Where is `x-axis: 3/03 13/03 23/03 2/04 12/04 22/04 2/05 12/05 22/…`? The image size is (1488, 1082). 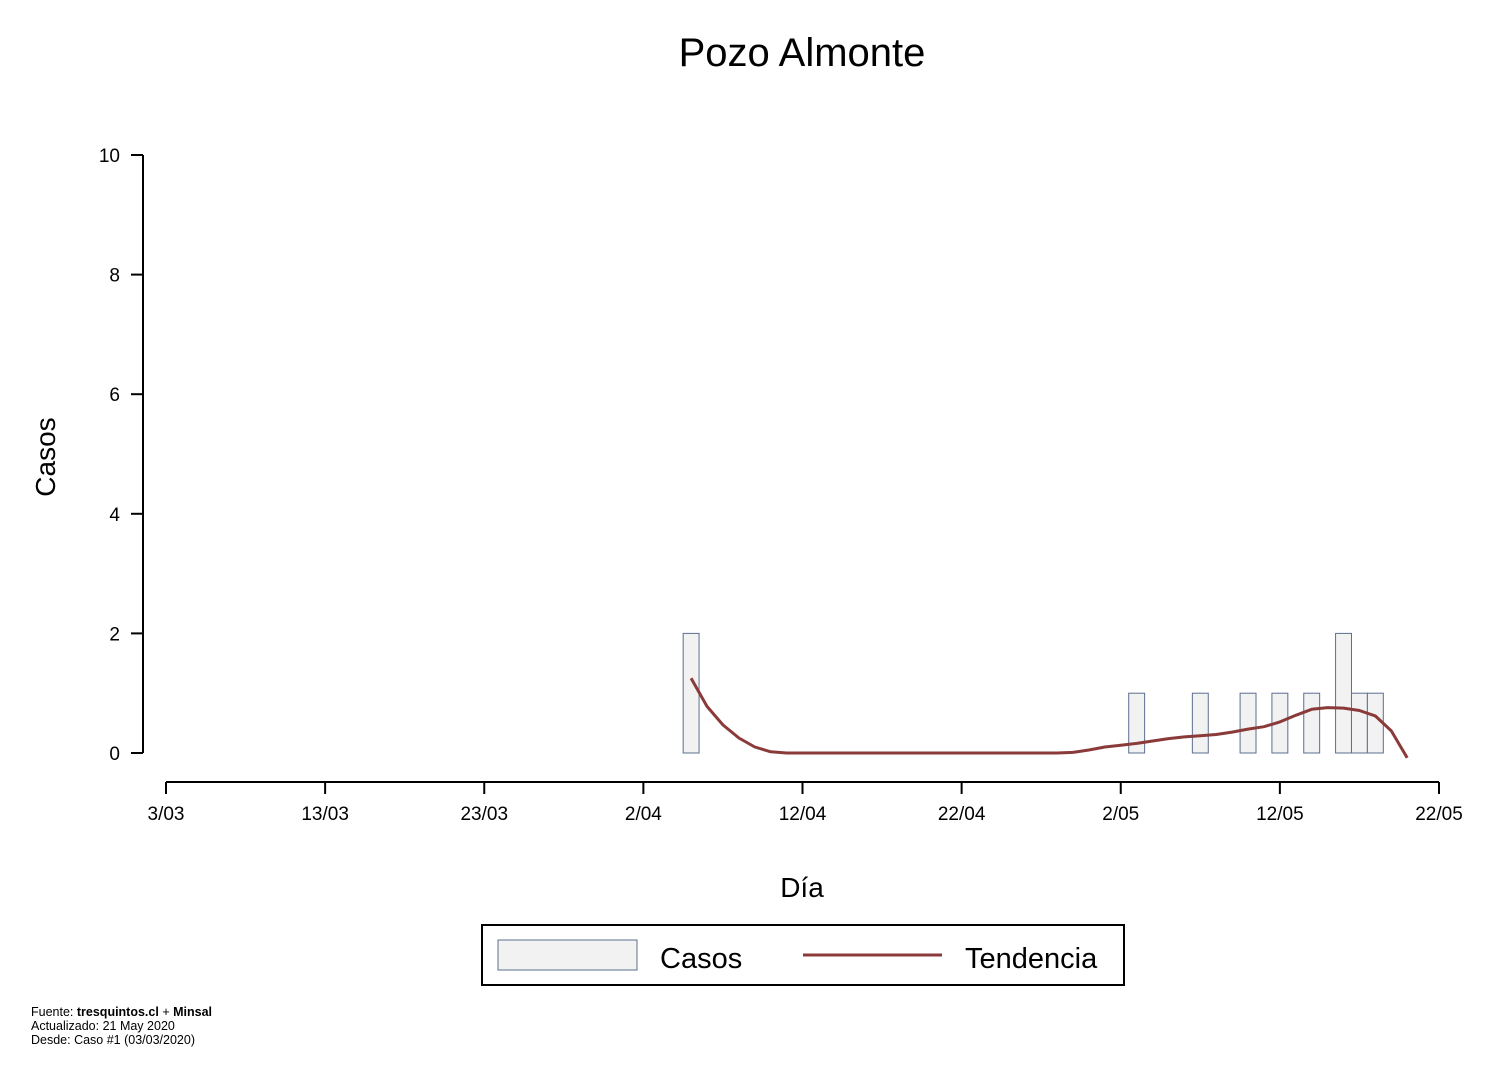
x-axis: 3/03 13/03 23/03 2/04 12/04 22/04 2/05 12/05 22/… is located at coordinates (805, 803).